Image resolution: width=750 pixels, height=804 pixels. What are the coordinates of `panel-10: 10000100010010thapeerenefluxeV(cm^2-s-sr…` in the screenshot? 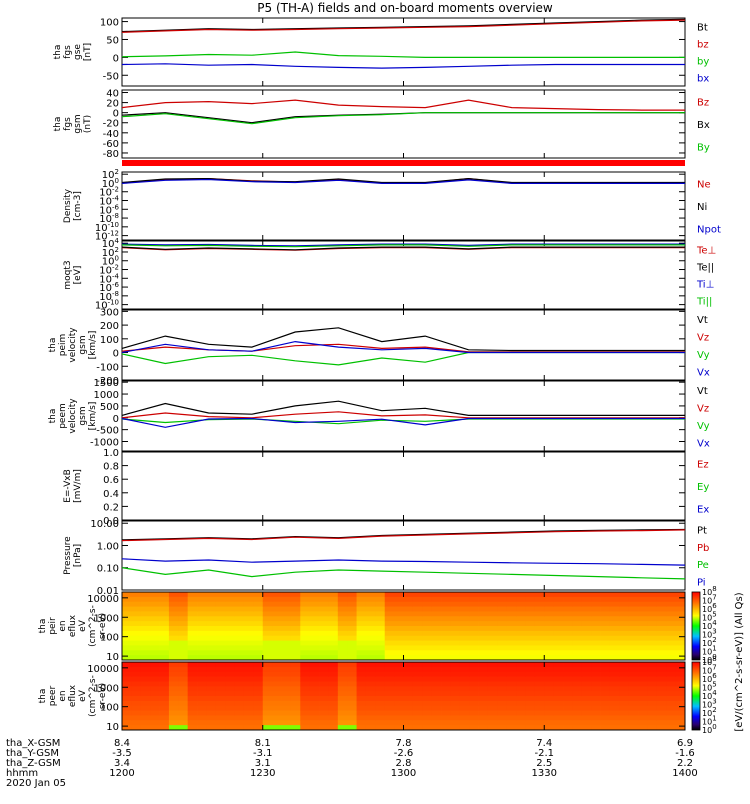 It's located at (362, 697).